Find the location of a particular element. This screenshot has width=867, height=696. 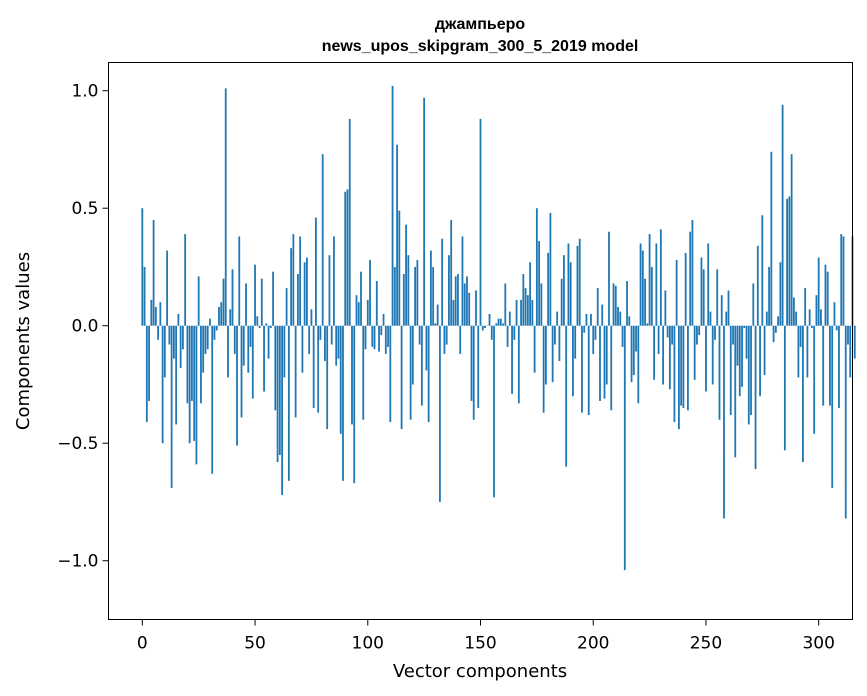

x-tick-label-250: 250 is located at coordinates (706, 644).